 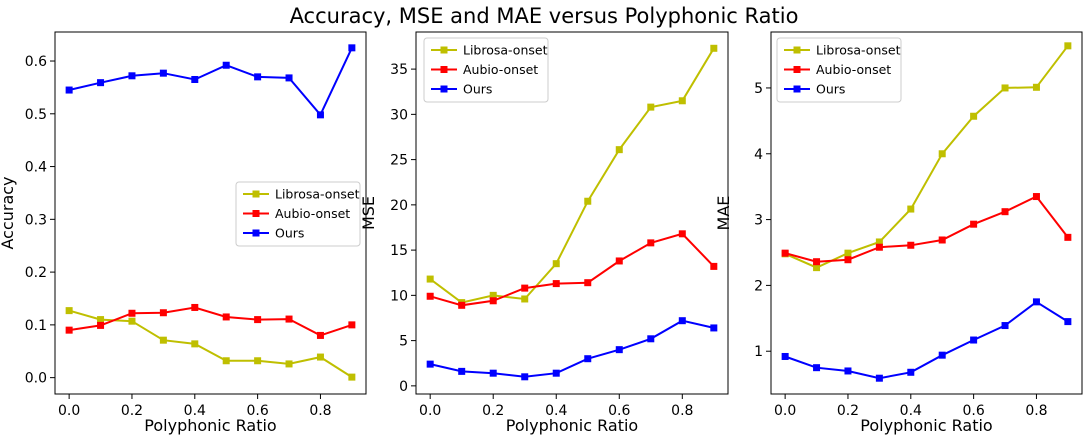 I want to click on mae-legend-label-aubio-onset: Aubio-onset, so click(x=853, y=69).